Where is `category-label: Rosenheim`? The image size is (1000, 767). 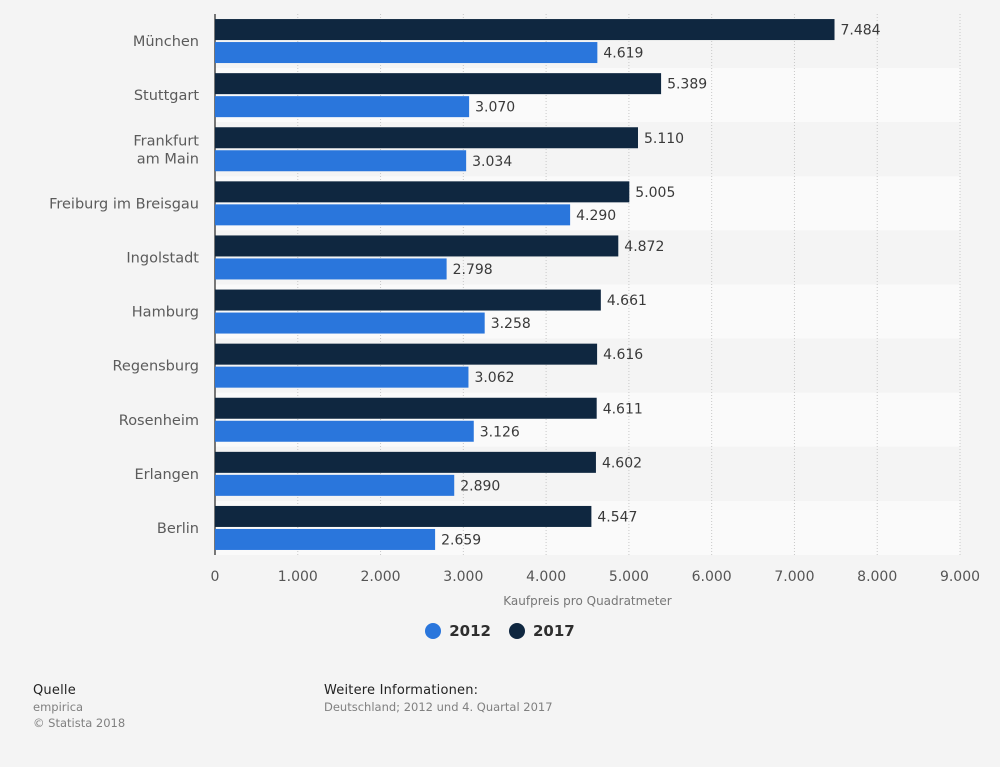 category-label: Rosenheim is located at coordinates (159, 421).